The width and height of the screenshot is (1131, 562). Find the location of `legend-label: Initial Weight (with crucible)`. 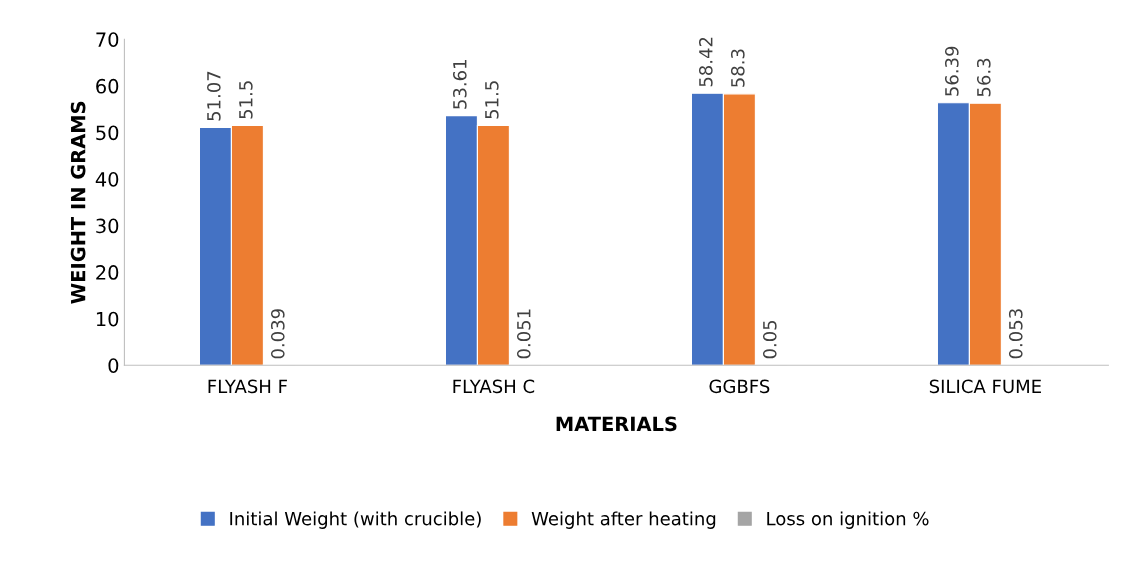

legend-label: Initial Weight (with crucible) is located at coordinates (355, 520).